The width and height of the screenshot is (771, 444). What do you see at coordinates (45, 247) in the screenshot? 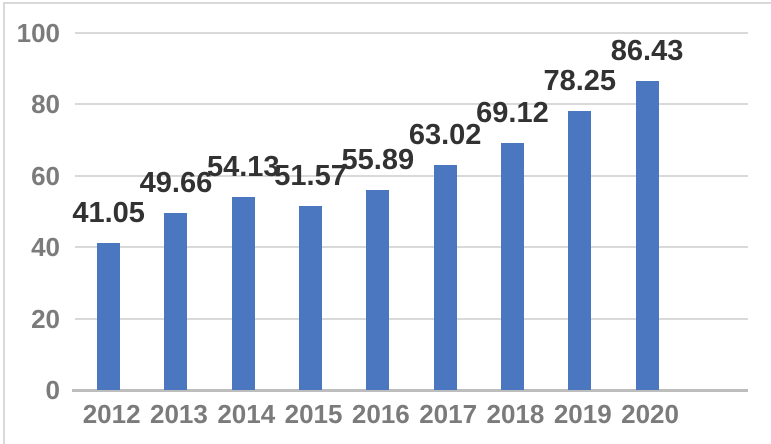
I see `y-axis-tick-label: 40` at bounding box center [45, 247].